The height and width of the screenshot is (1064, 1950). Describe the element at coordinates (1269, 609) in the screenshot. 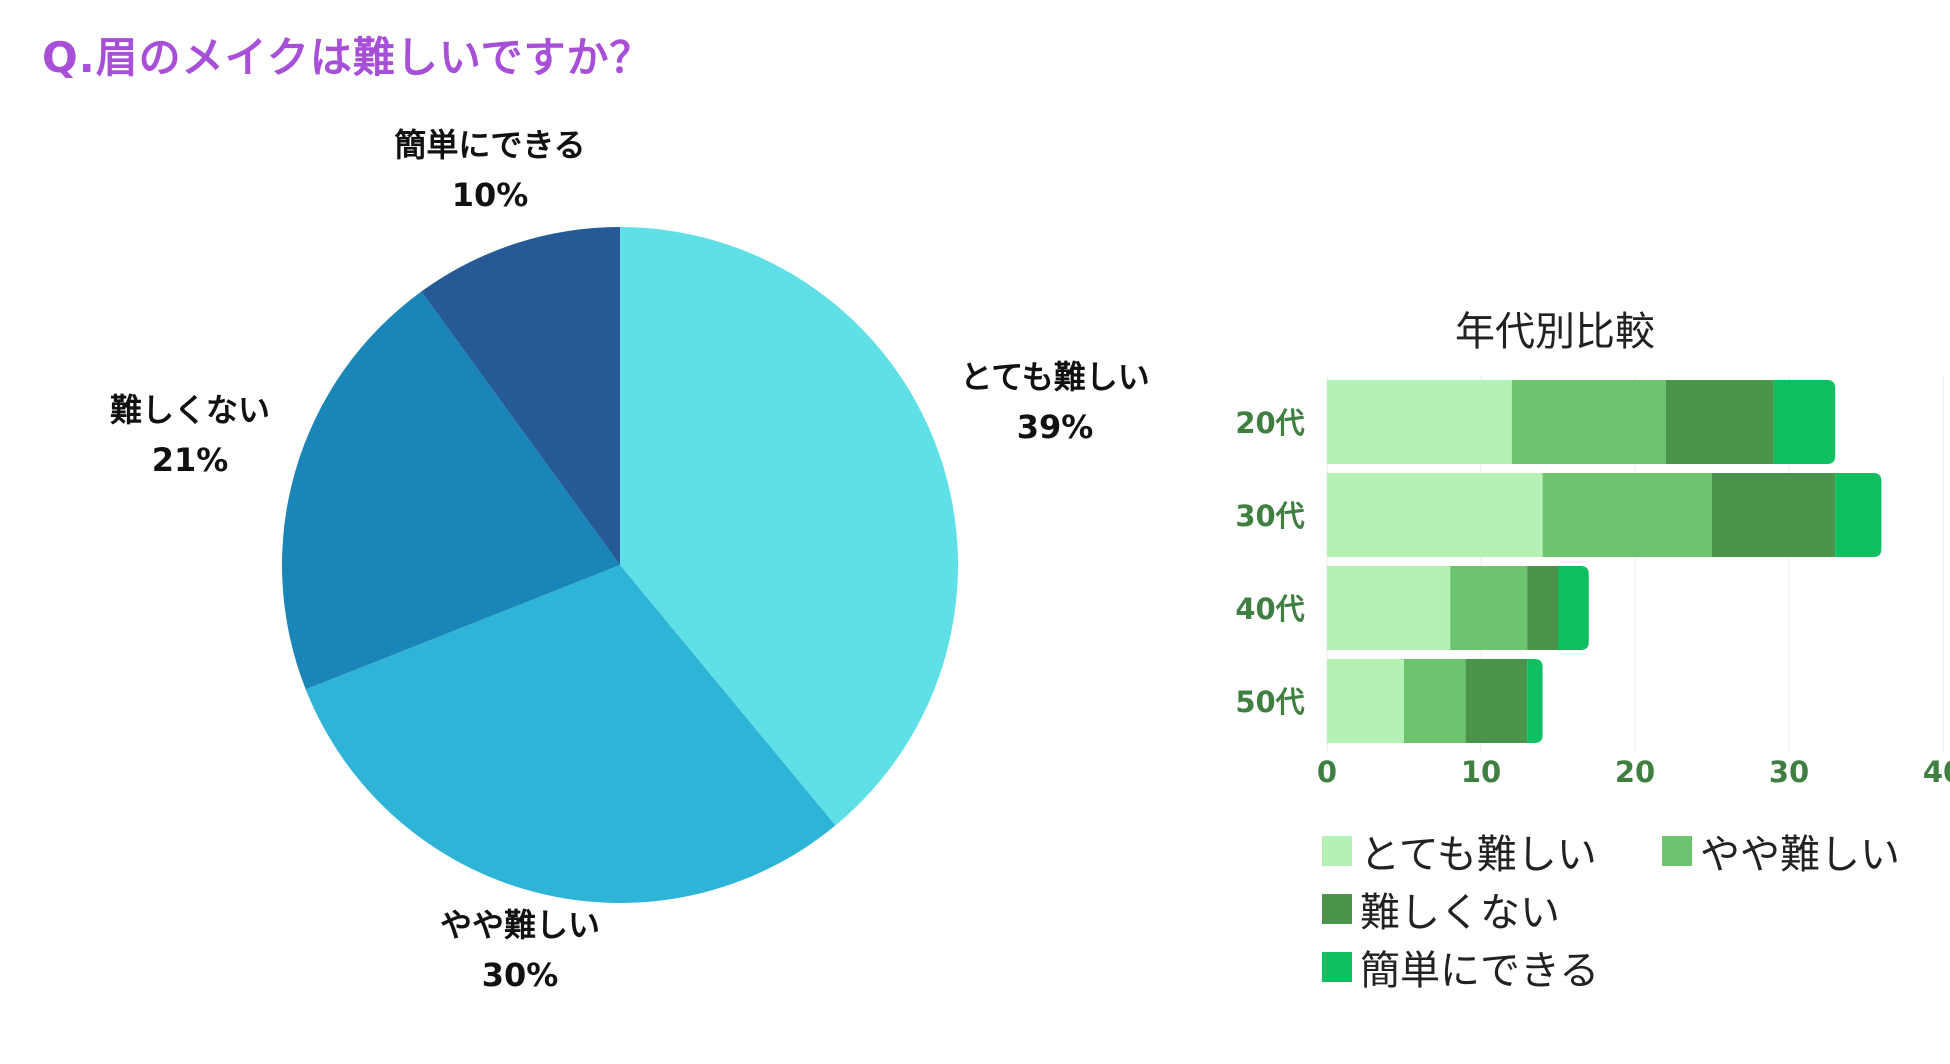

I see `y-category-label: 40代` at that location.